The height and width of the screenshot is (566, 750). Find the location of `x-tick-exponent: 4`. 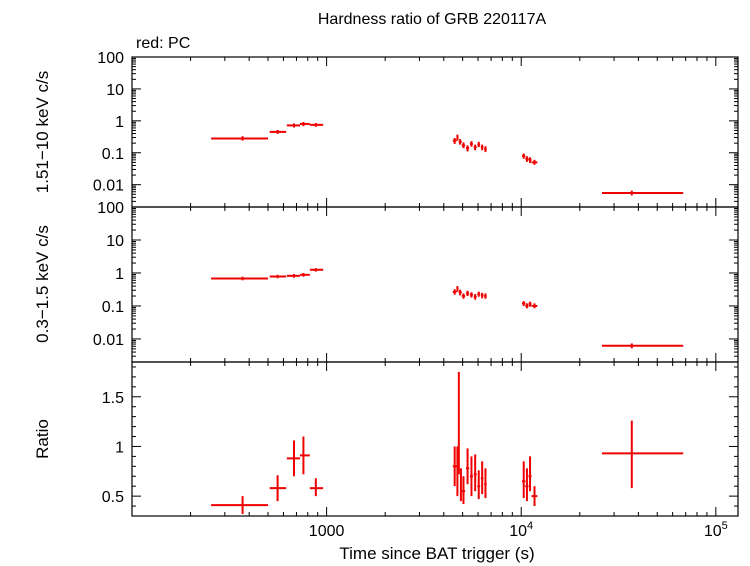

x-tick-exponent: 4 is located at coordinates (530, 526).